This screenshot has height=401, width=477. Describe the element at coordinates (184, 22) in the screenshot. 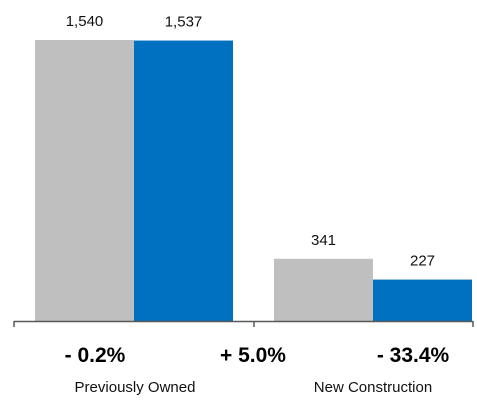

I see `value-label-previously-owned-current-period: 1,537` at that location.